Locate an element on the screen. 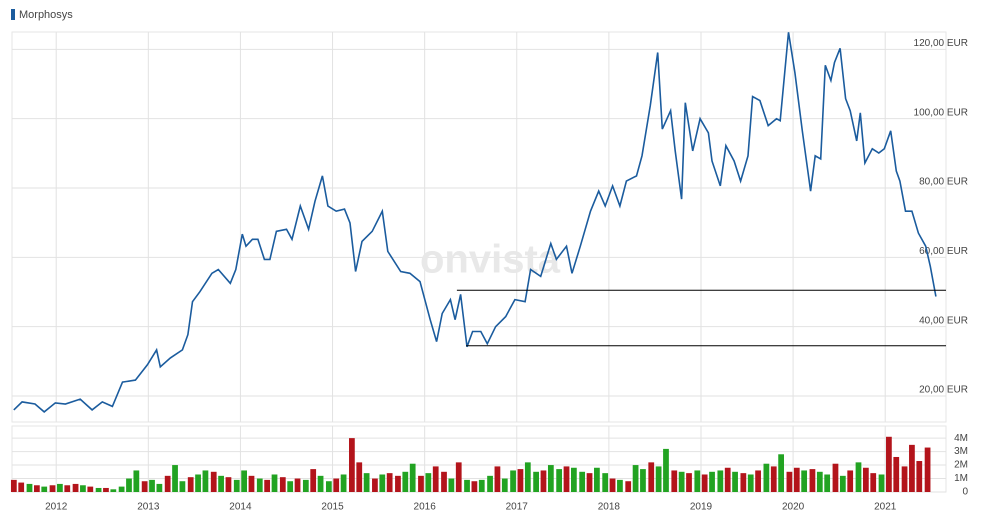  y-tick-label: 40,00 EUR is located at coordinates (943, 320).